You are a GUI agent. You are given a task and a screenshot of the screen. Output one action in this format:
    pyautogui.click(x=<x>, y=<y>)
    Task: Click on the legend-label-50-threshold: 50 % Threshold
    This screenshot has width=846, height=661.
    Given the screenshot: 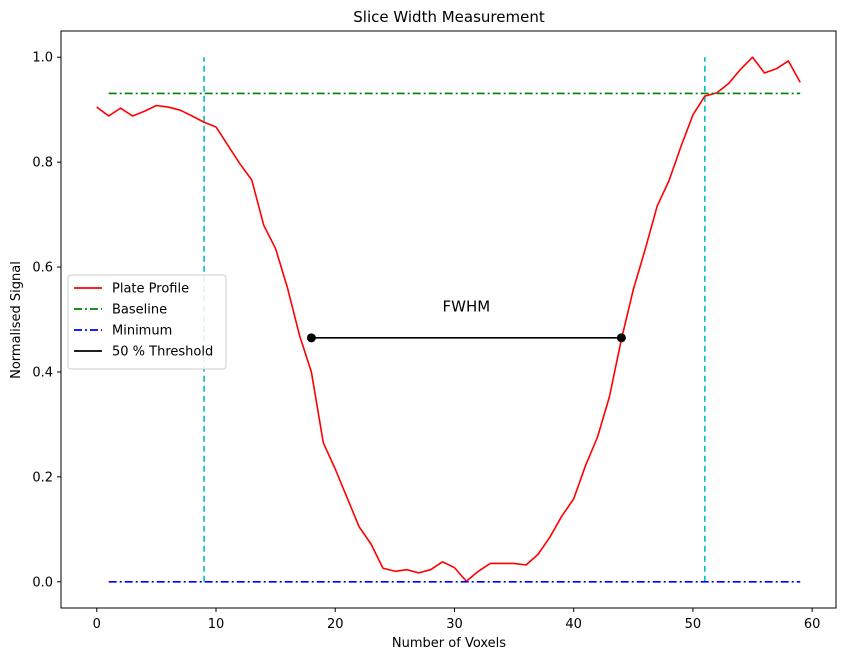 What is the action you would take?
    pyautogui.click(x=162, y=352)
    